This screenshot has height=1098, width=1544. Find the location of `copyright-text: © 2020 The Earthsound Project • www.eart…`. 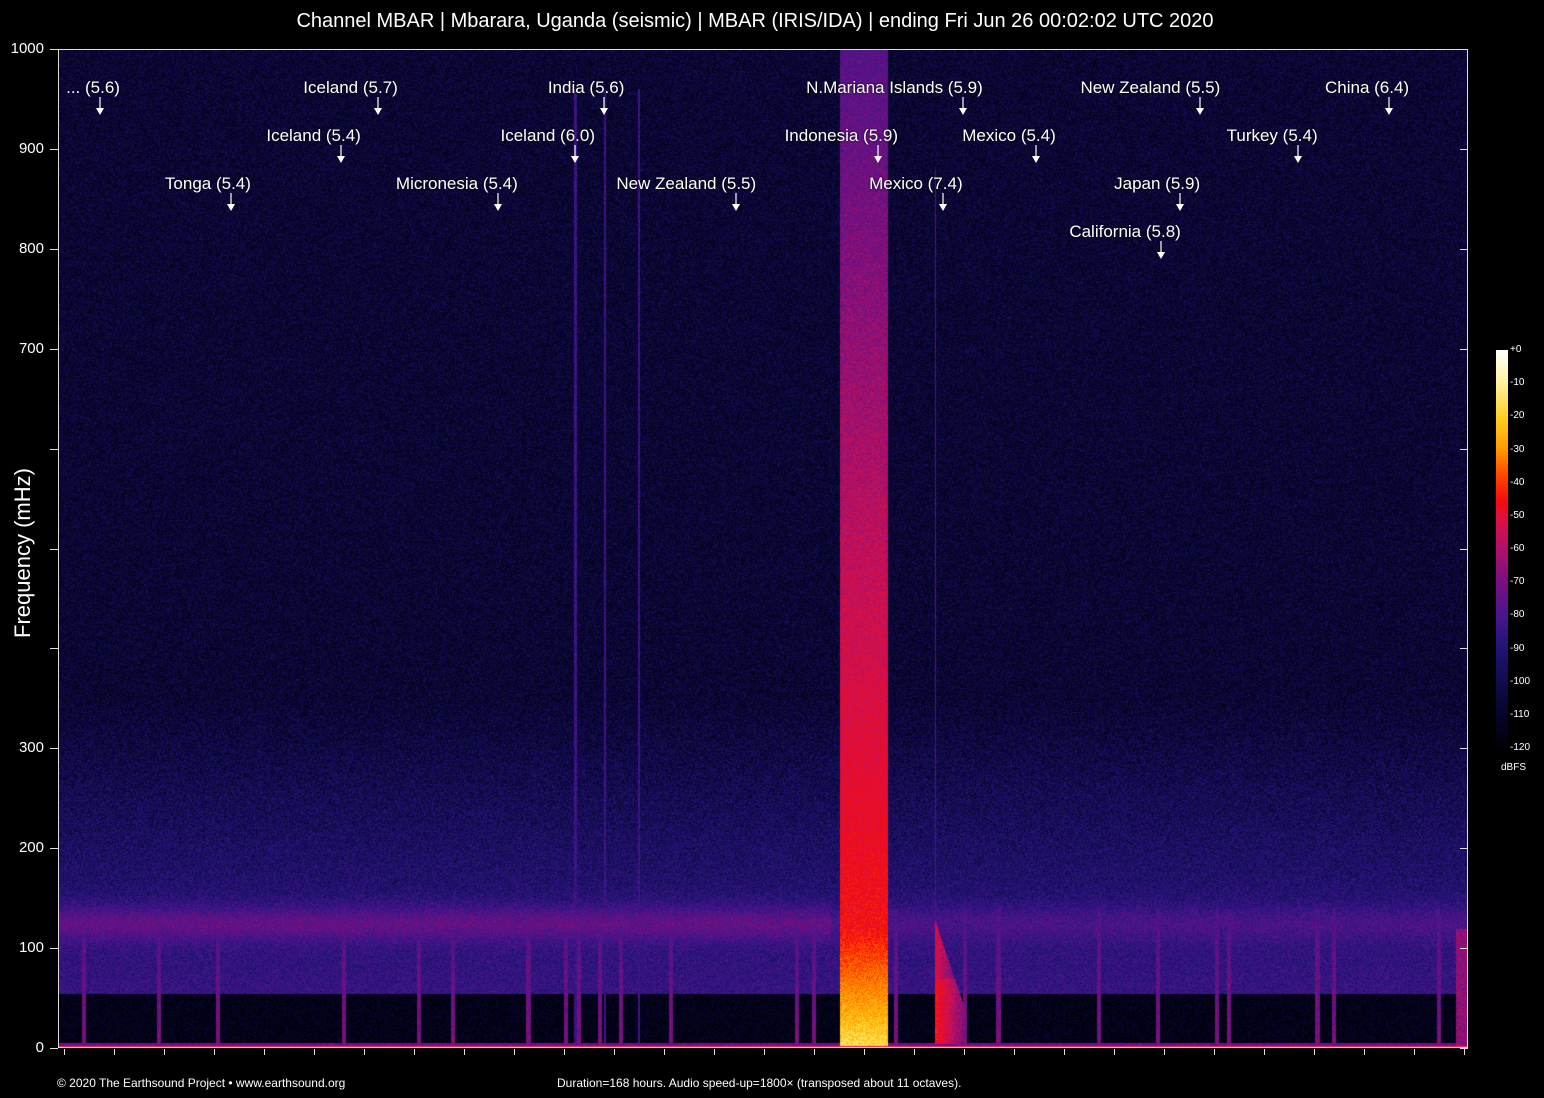

copyright-text: © 2020 The Earthsound Project • www.eart… is located at coordinates (201, 1083).